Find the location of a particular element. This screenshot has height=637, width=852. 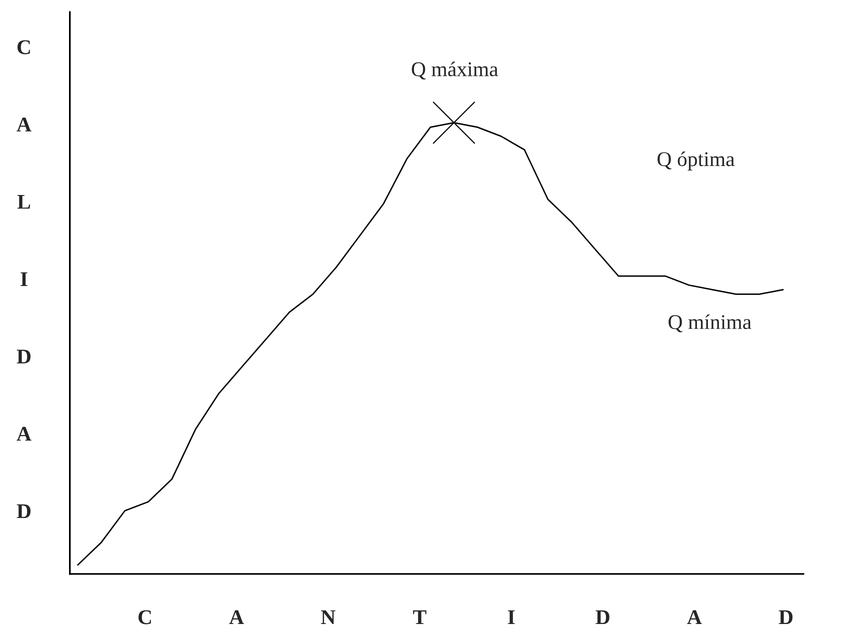

text: Q máxima is located at coordinates (455, 71).